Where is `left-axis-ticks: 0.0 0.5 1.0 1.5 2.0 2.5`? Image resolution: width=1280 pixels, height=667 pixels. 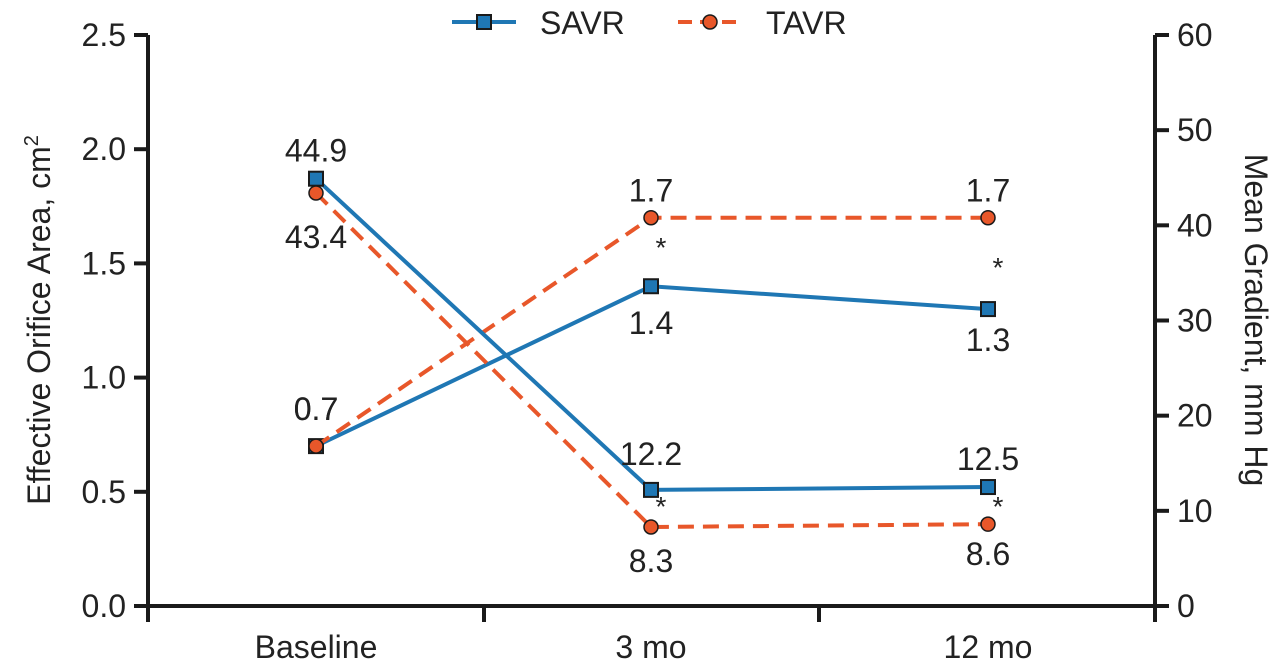 left-axis-ticks: 0.0 0.5 1.0 1.5 2.0 2.5 is located at coordinates (115, 320).